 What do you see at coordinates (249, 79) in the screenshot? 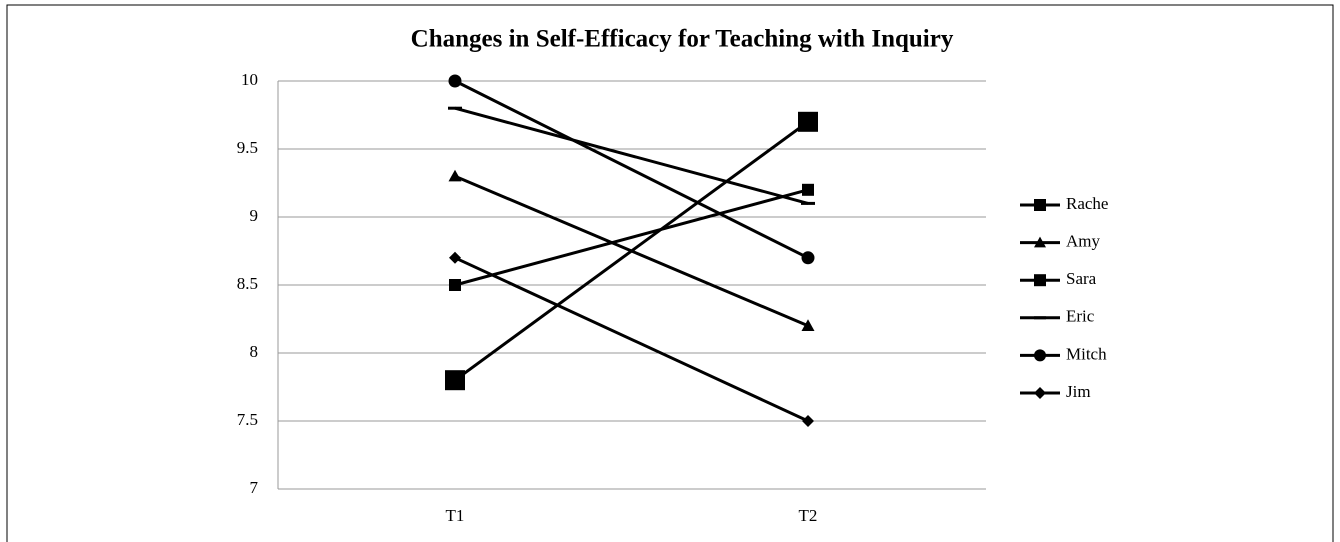
I see `y-tick-label: 10` at bounding box center [249, 79].